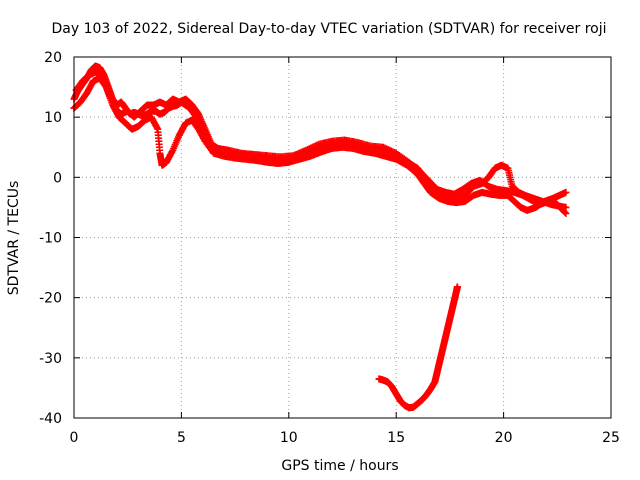 This screenshot has height=480, width=640. I want to click on y-tick-label: 20, so click(53, 58).